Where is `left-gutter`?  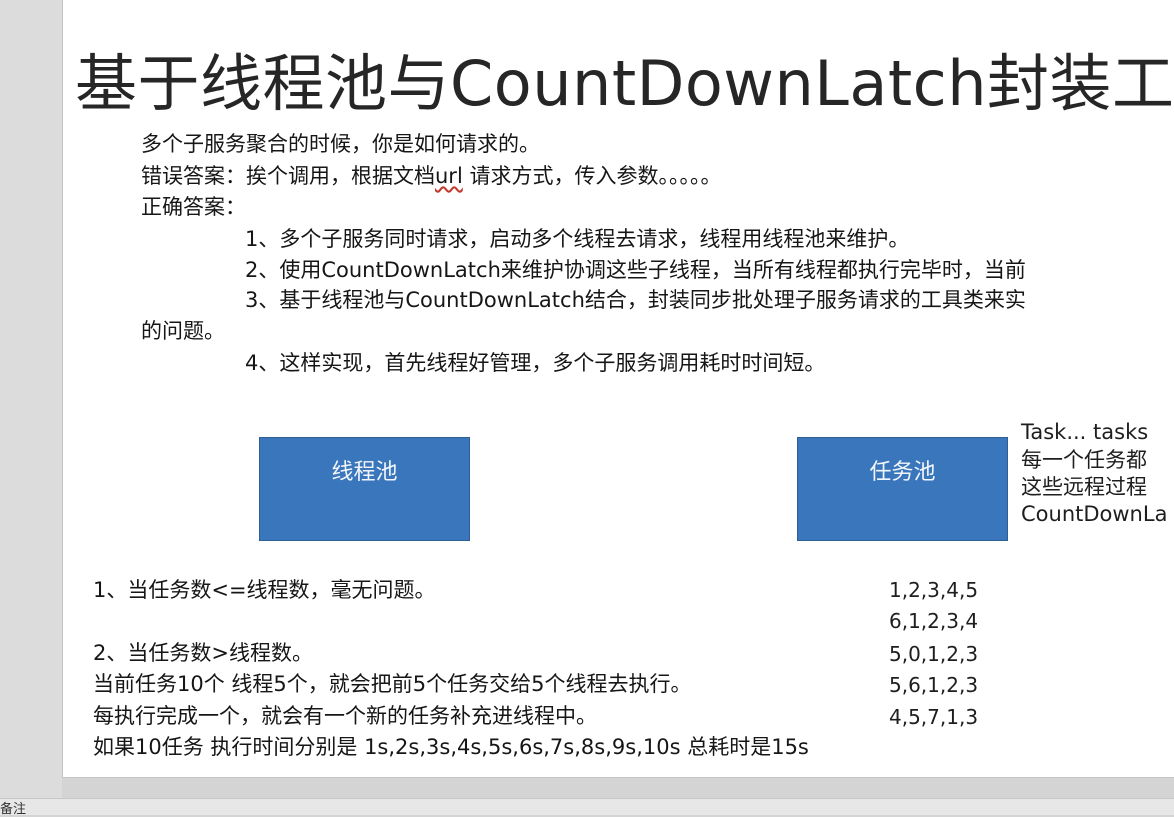 left-gutter is located at coordinates (31, 399).